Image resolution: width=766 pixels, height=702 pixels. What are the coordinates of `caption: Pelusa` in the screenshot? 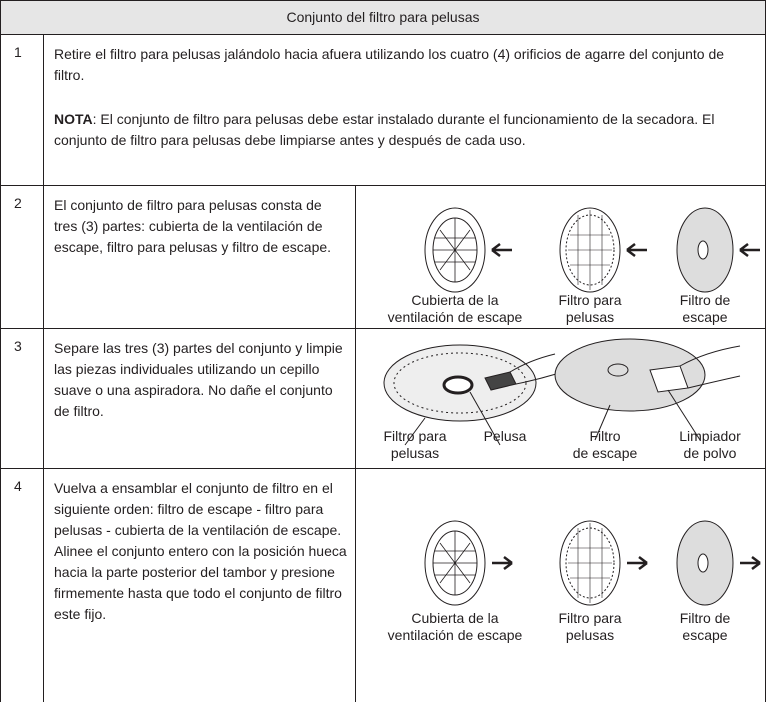 It's located at (505, 436).